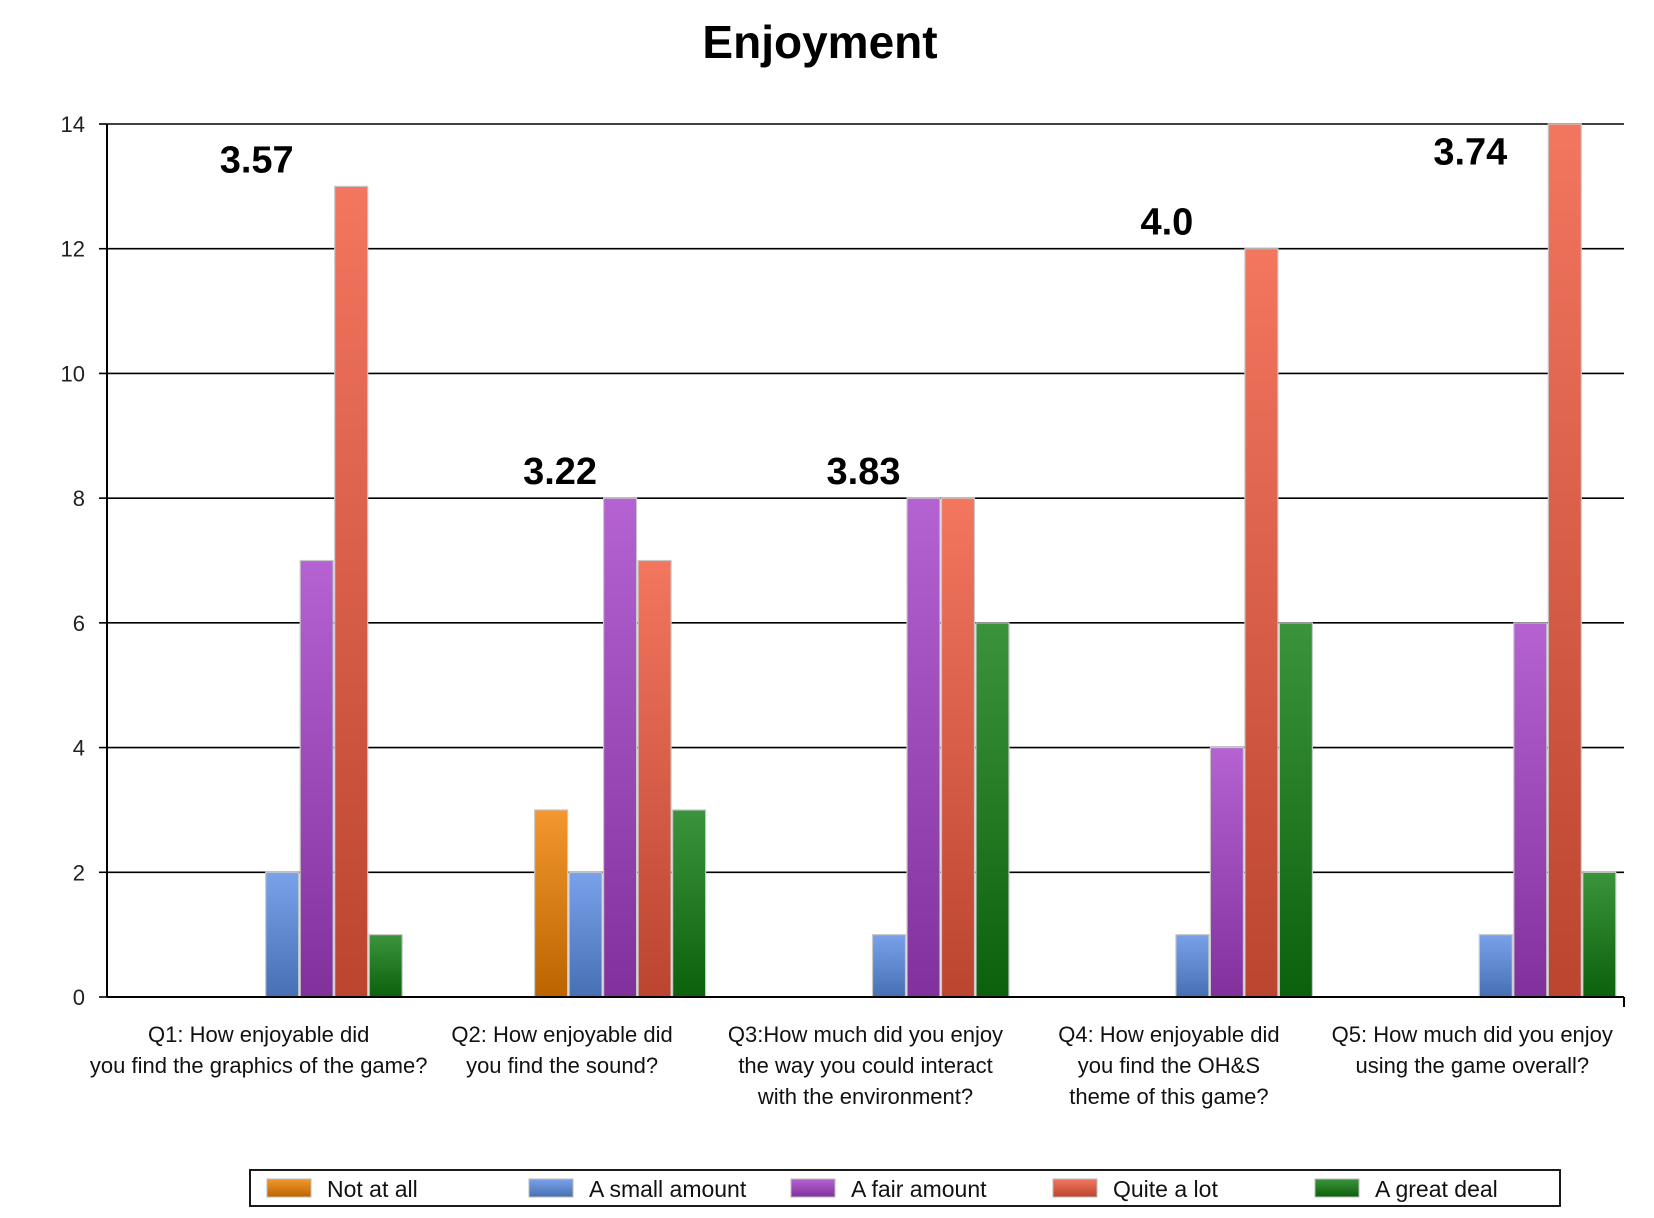  I want to click on bar-quite-a-lot-q3, so click(958, 747).